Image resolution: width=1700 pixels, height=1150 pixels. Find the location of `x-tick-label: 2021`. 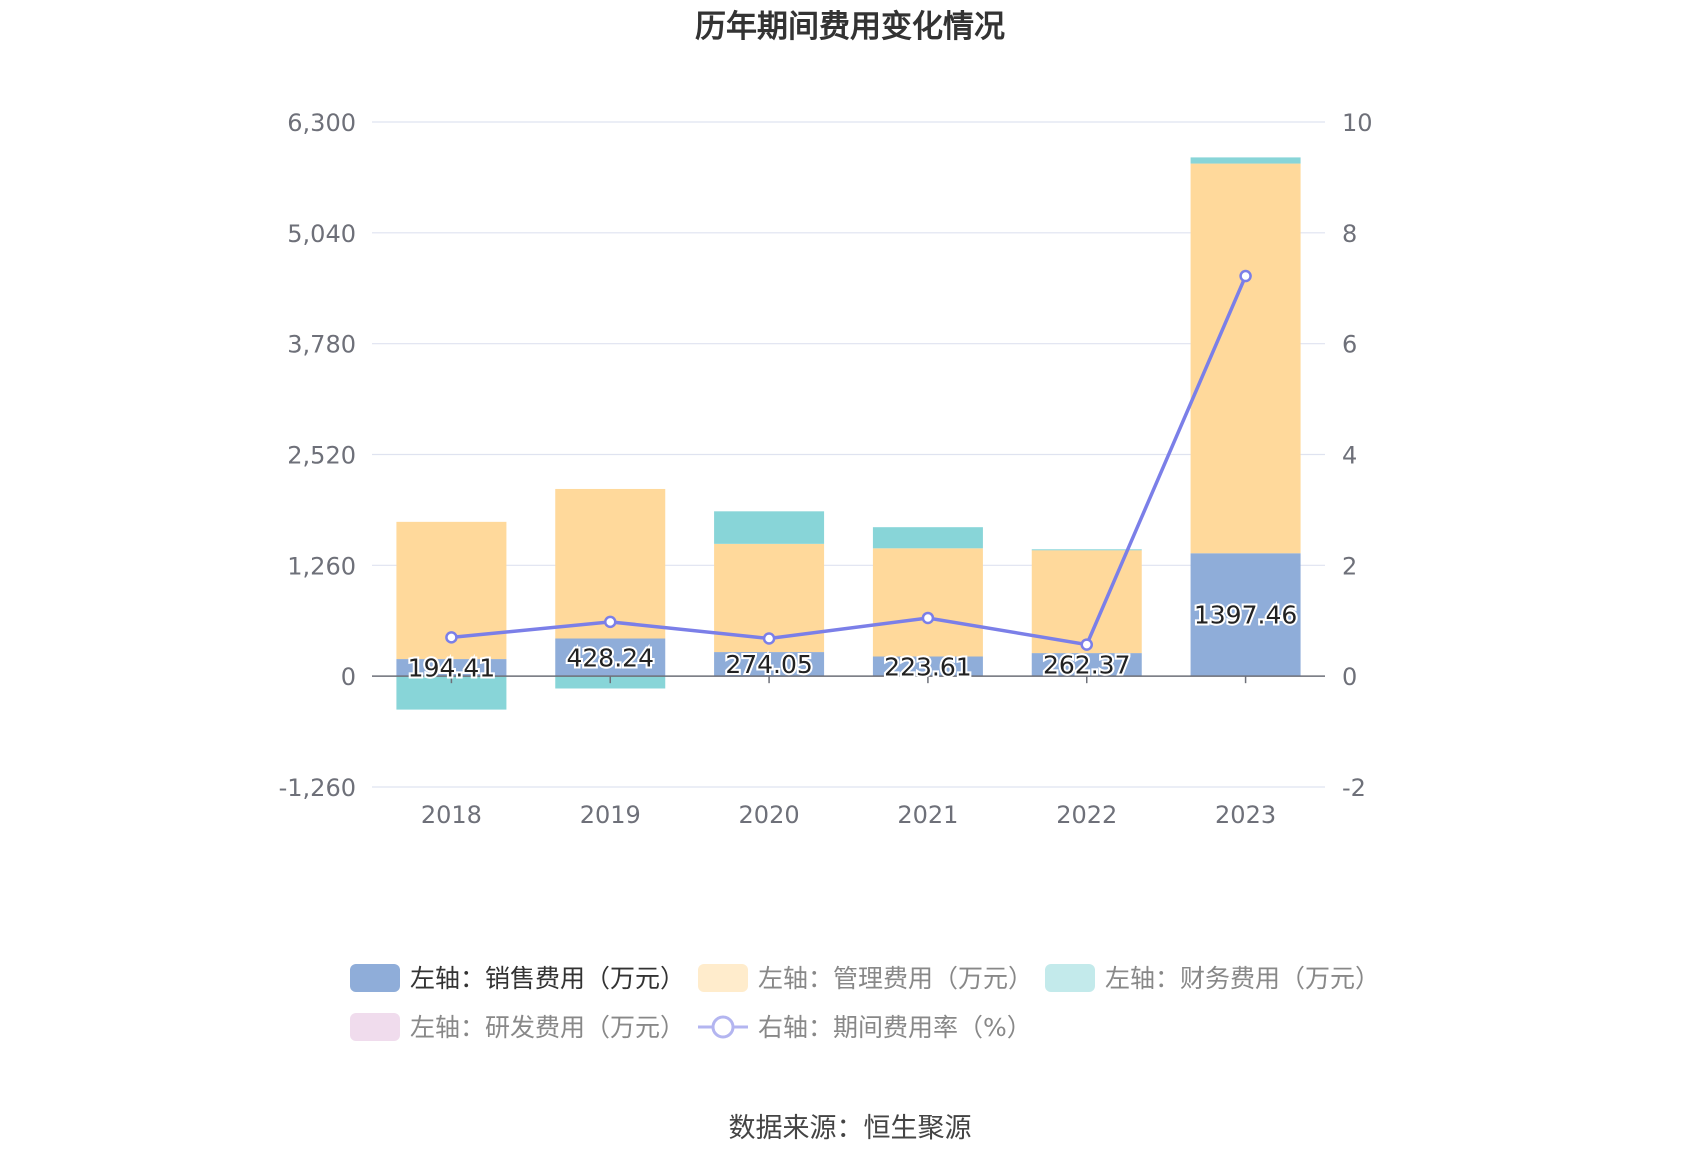

x-tick-label: 2021 is located at coordinates (927, 815).